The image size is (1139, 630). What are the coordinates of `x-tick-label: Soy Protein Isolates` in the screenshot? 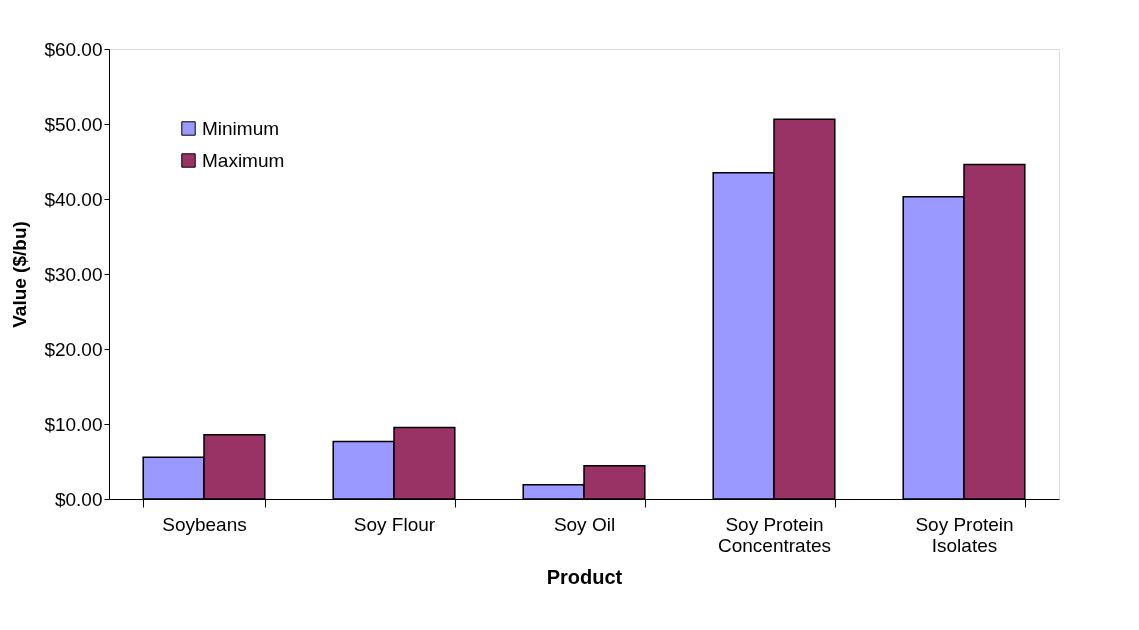 It's located at (964, 534).